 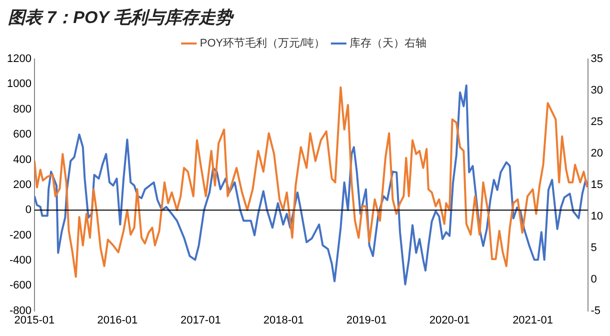 I want to click on y-tick-label: 0, so click(x=28, y=210).